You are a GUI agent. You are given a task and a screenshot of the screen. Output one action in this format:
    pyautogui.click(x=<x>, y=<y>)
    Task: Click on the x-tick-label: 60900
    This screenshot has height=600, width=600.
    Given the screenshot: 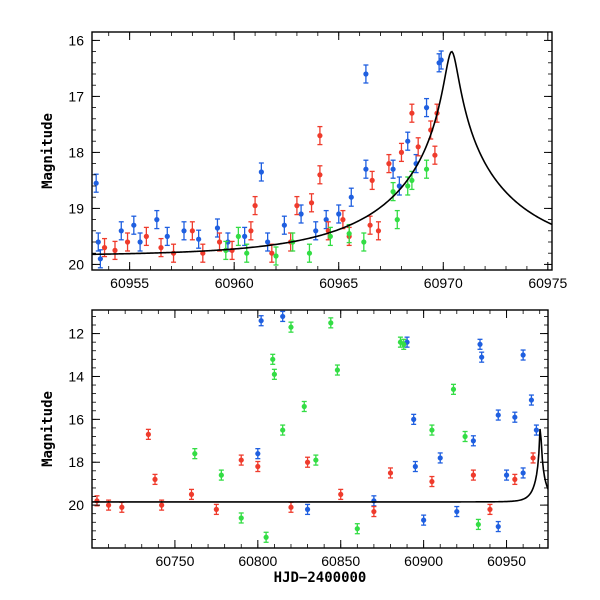 What is the action you would take?
    pyautogui.click(x=423, y=561)
    